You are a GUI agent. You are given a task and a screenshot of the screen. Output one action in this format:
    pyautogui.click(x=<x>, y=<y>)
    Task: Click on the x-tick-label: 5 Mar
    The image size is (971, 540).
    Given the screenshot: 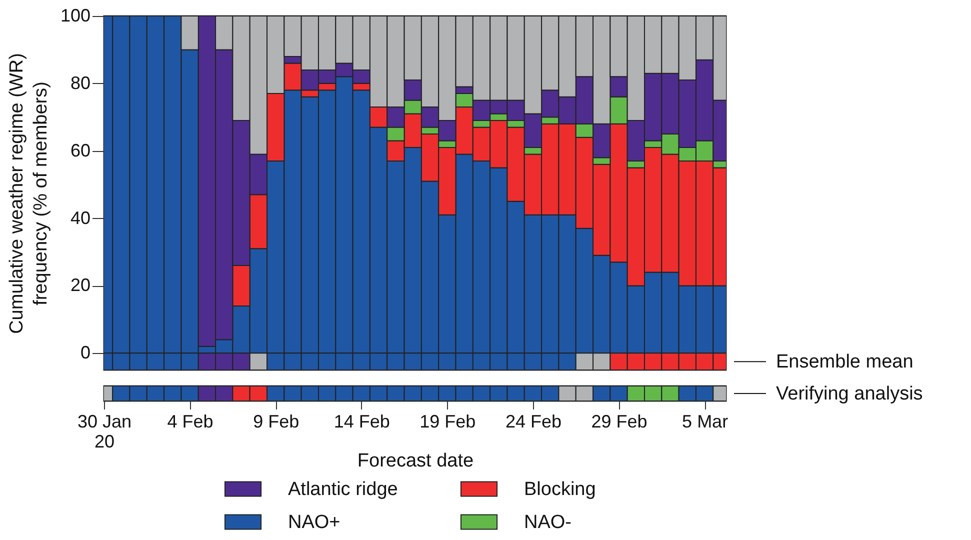 What is the action you would take?
    pyautogui.click(x=705, y=422)
    